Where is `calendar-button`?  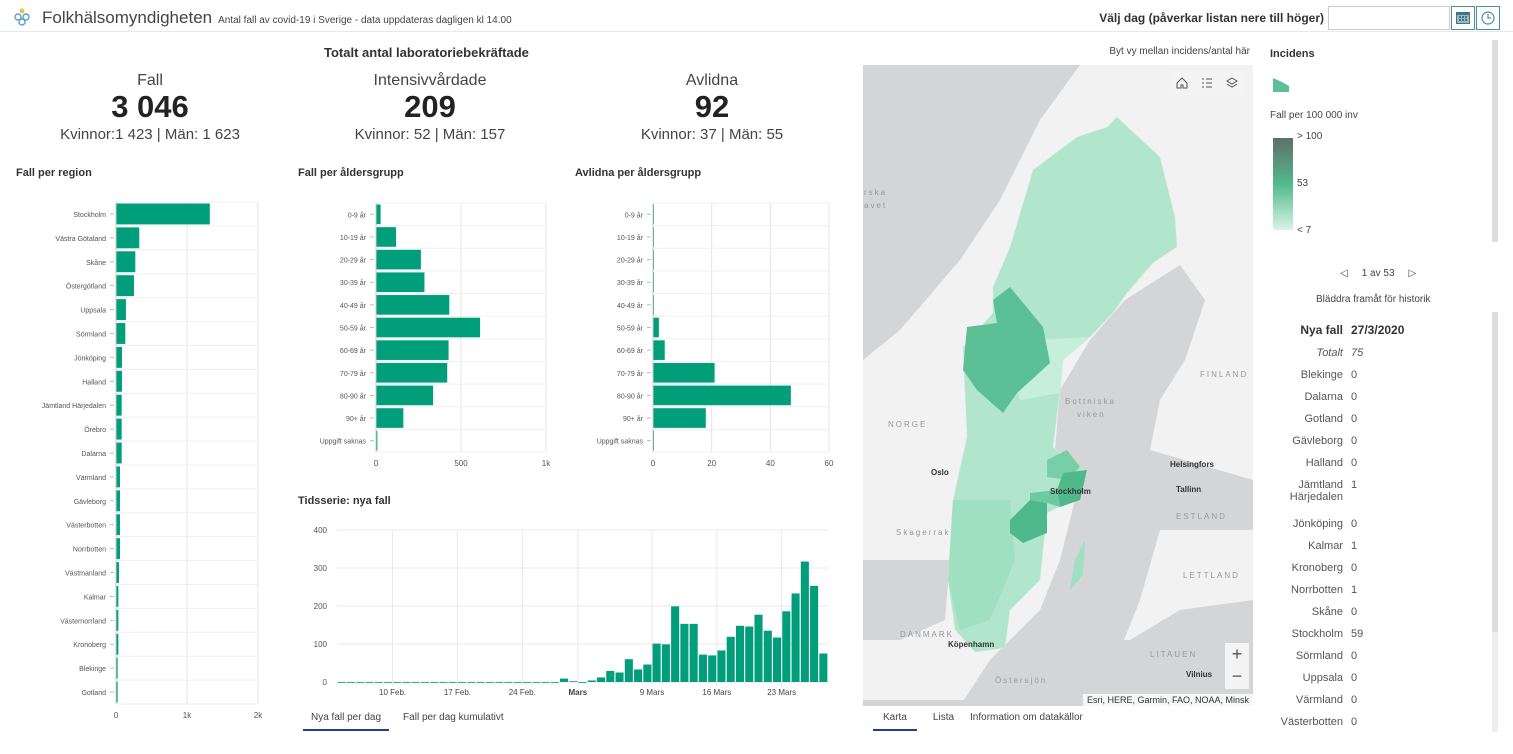 calendar-button is located at coordinates (1463, 18).